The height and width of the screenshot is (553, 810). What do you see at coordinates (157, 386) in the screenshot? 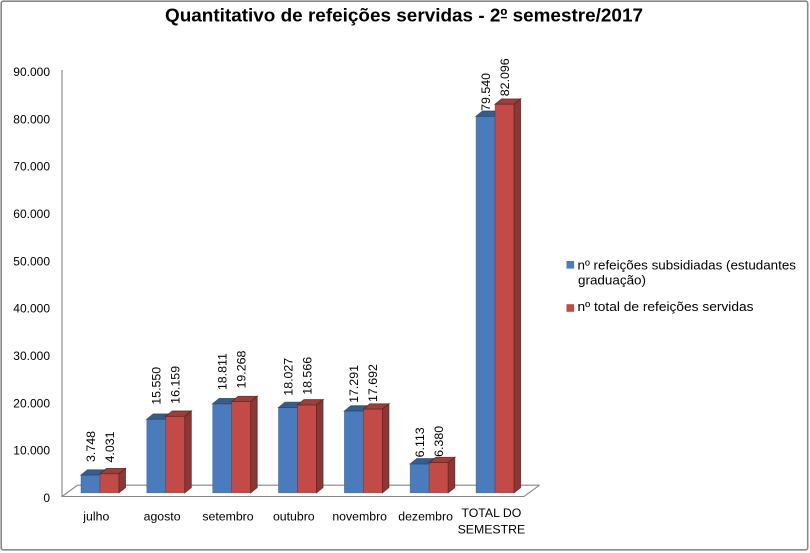
I see `svg-text: 15.550` at bounding box center [157, 386].